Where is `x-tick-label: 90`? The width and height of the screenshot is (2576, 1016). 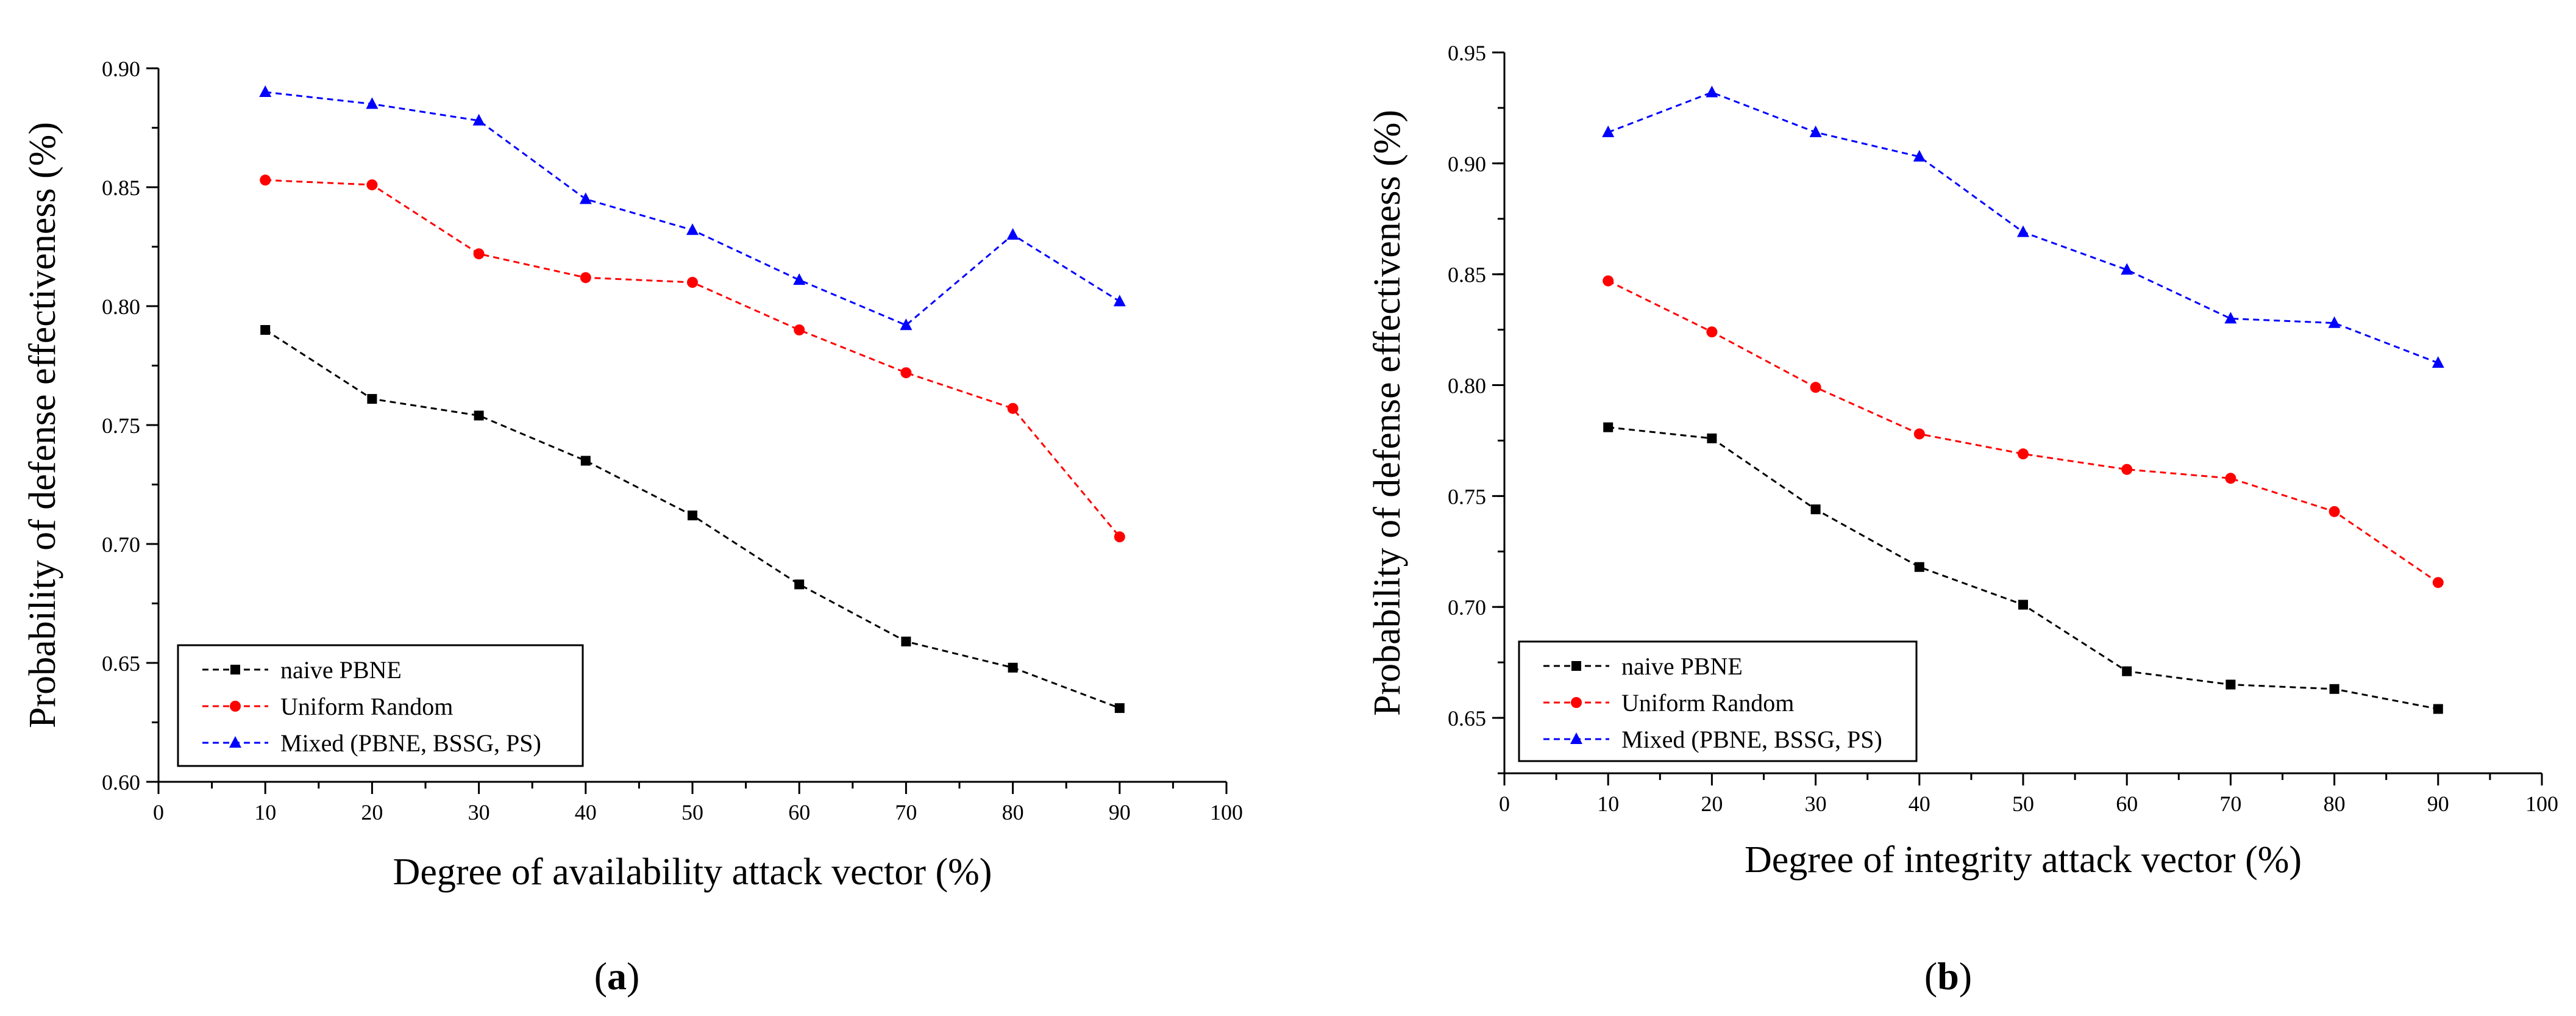 x-tick-label: 90 is located at coordinates (2438, 804).